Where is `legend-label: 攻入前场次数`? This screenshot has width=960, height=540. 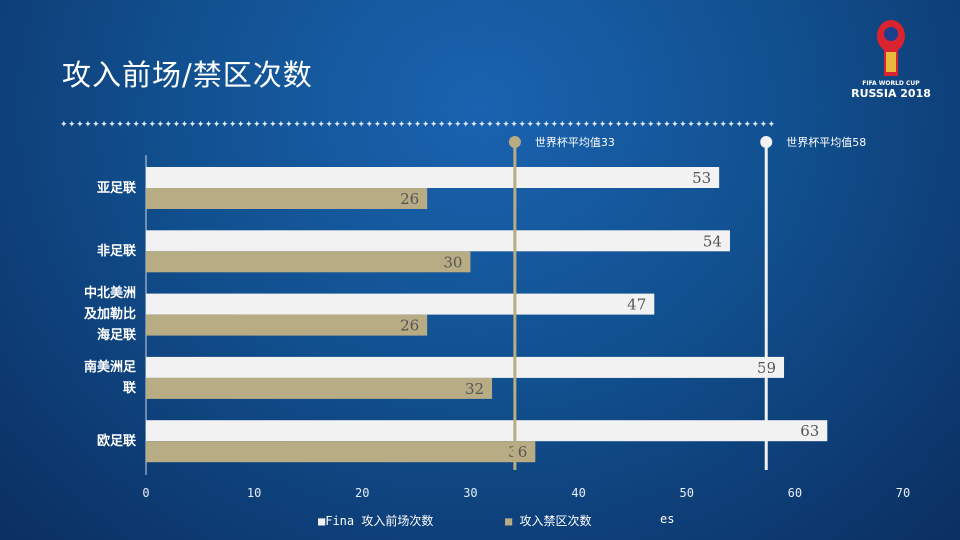 legend-label: 攻入前场次数 is located at coordinates (397, 521).